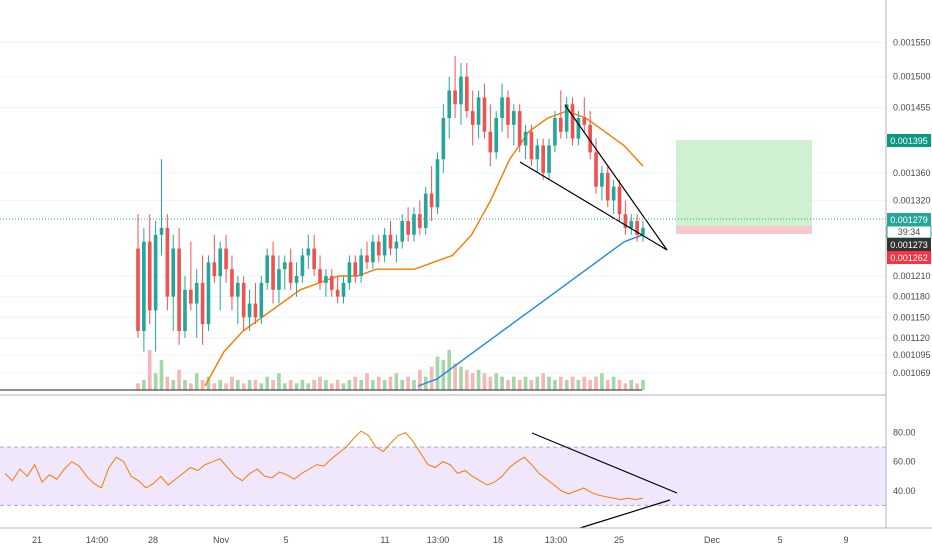  Describe the element at coordinates (912, 173) in the screenshot. I see `price-tick-label: 0.001360` at that location.